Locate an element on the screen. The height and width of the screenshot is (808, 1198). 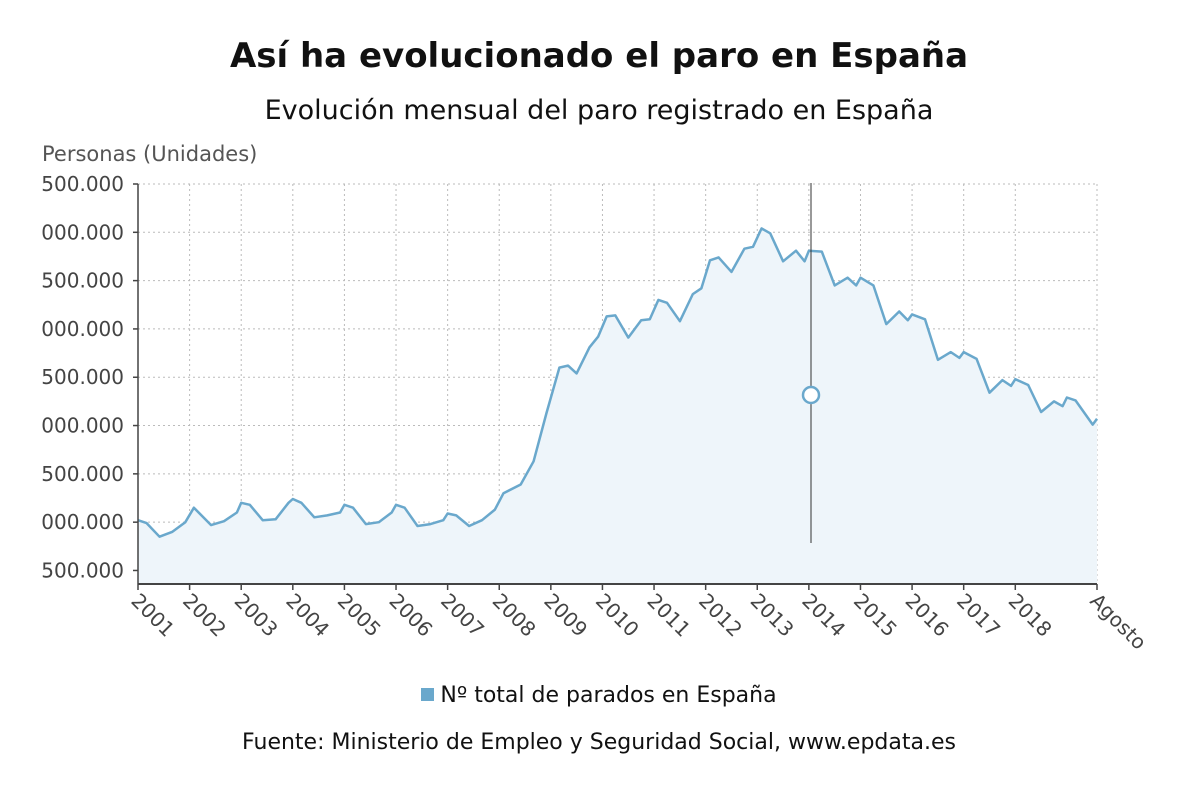
x-tick-label: 2012 is located at coordinates (720, 615).